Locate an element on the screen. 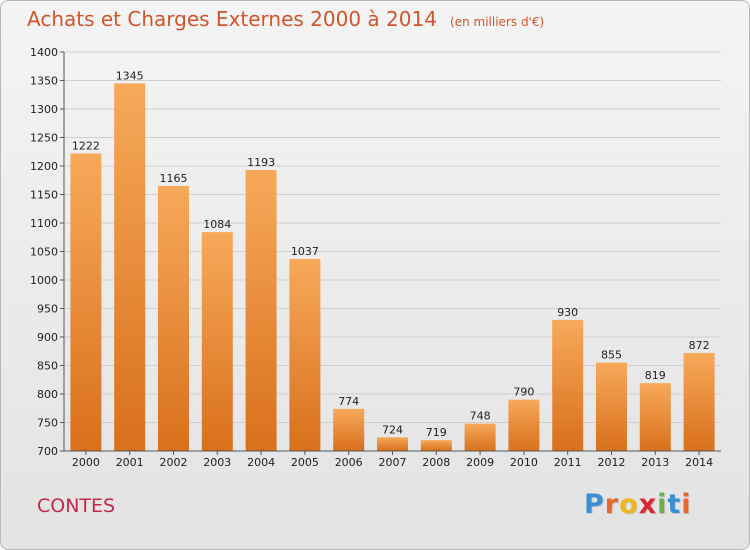 This screenshot has width=750, height=550. bar-value-label: 1037 is located at coordinates (305, 251).